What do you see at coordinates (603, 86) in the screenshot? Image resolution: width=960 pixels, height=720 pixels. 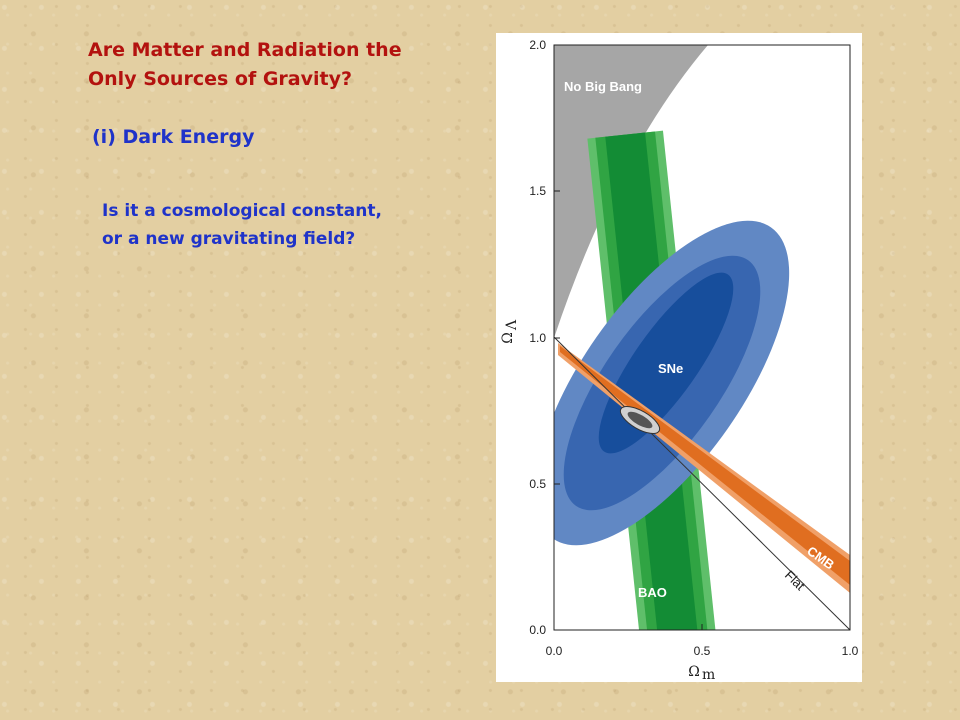 I see `no-big-bang-label: No Big Bang` at bounding box center [603, 86].